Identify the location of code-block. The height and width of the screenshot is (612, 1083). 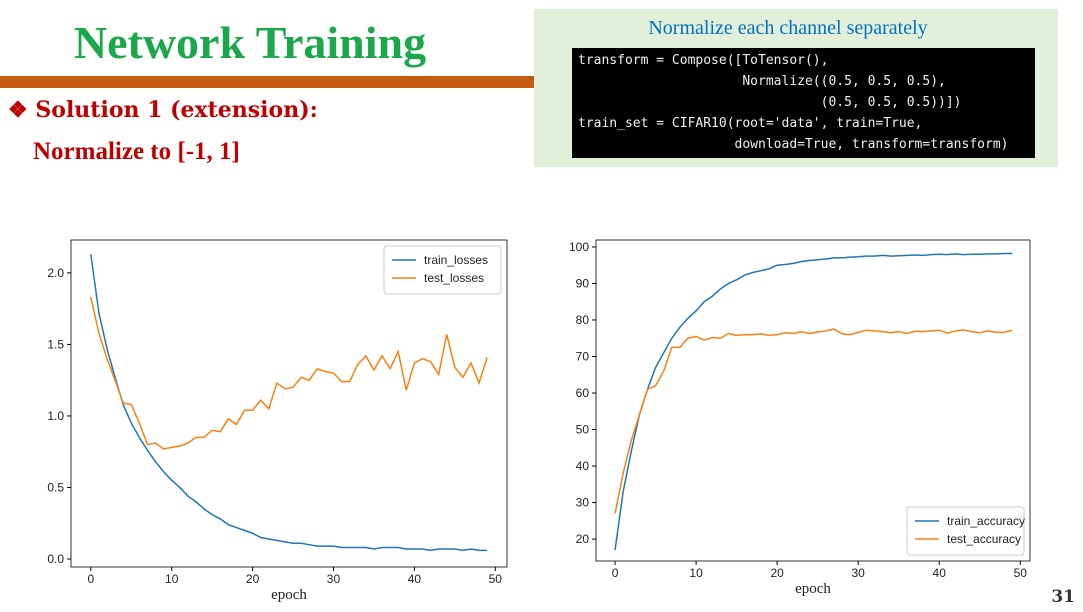
(803, 103).